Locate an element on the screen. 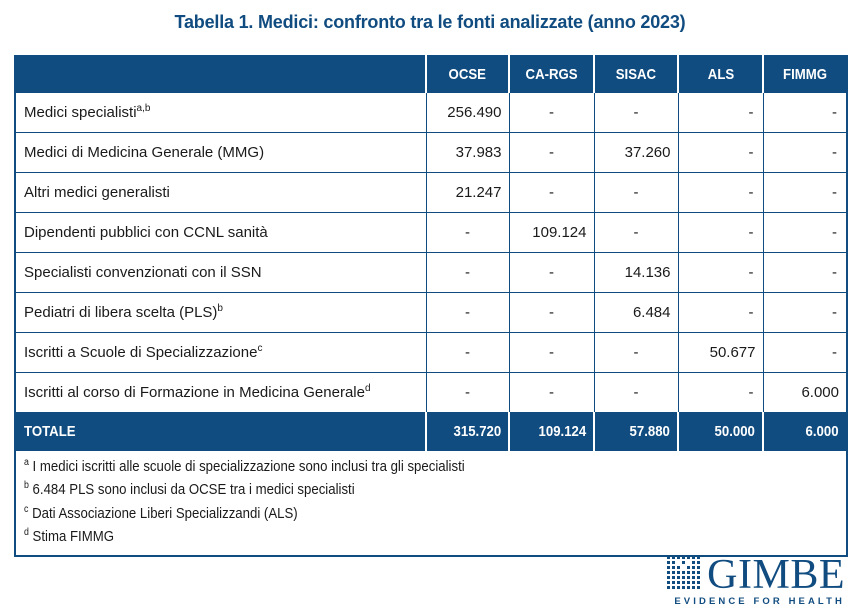 The width and height of the screenshot is (860, 614). condensed-text: ALS is located at coordinates (720, 74).